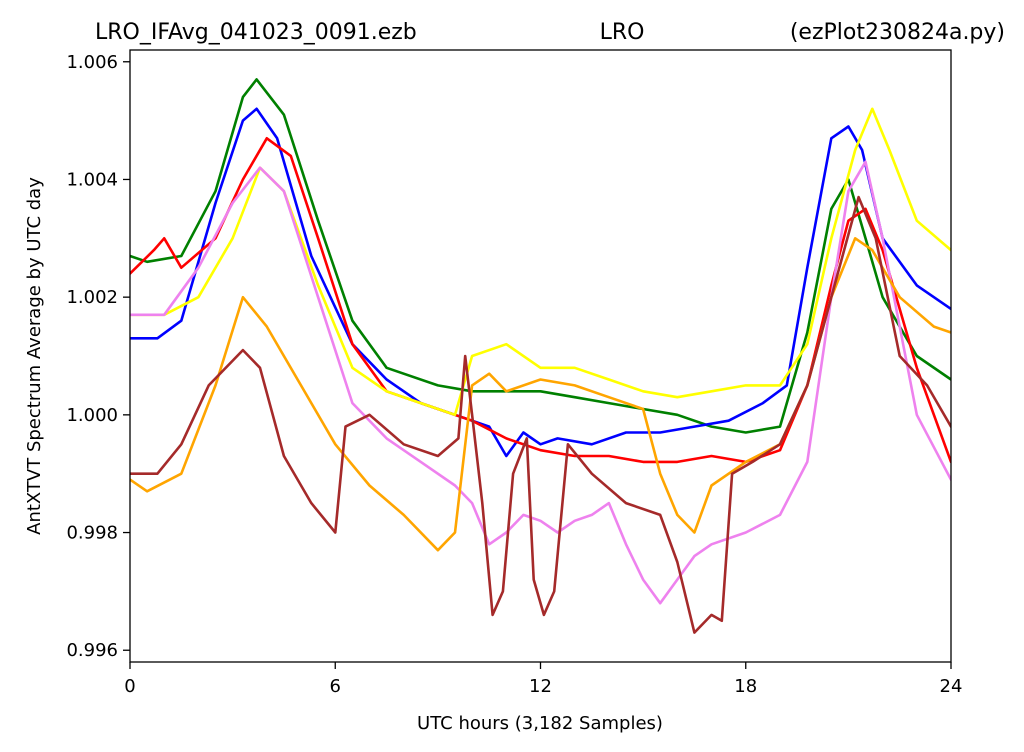 The height and width of the screenshot is (752, 1024). What do you see at coordinates (34, 356) in the screenshot?
I see `y-axis-label: AntXTVT Spectrum Average by UTC day` at bounding box center [34, 356].